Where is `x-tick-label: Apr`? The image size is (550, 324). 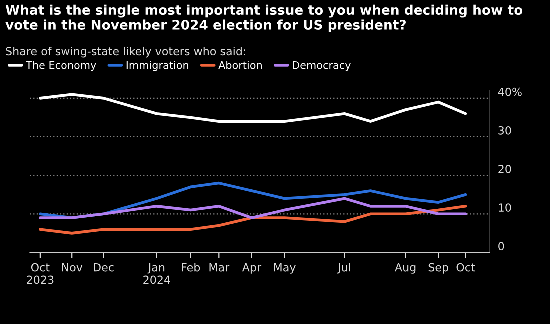
x-tick-label: Apr is located at coordinates (252, 268).